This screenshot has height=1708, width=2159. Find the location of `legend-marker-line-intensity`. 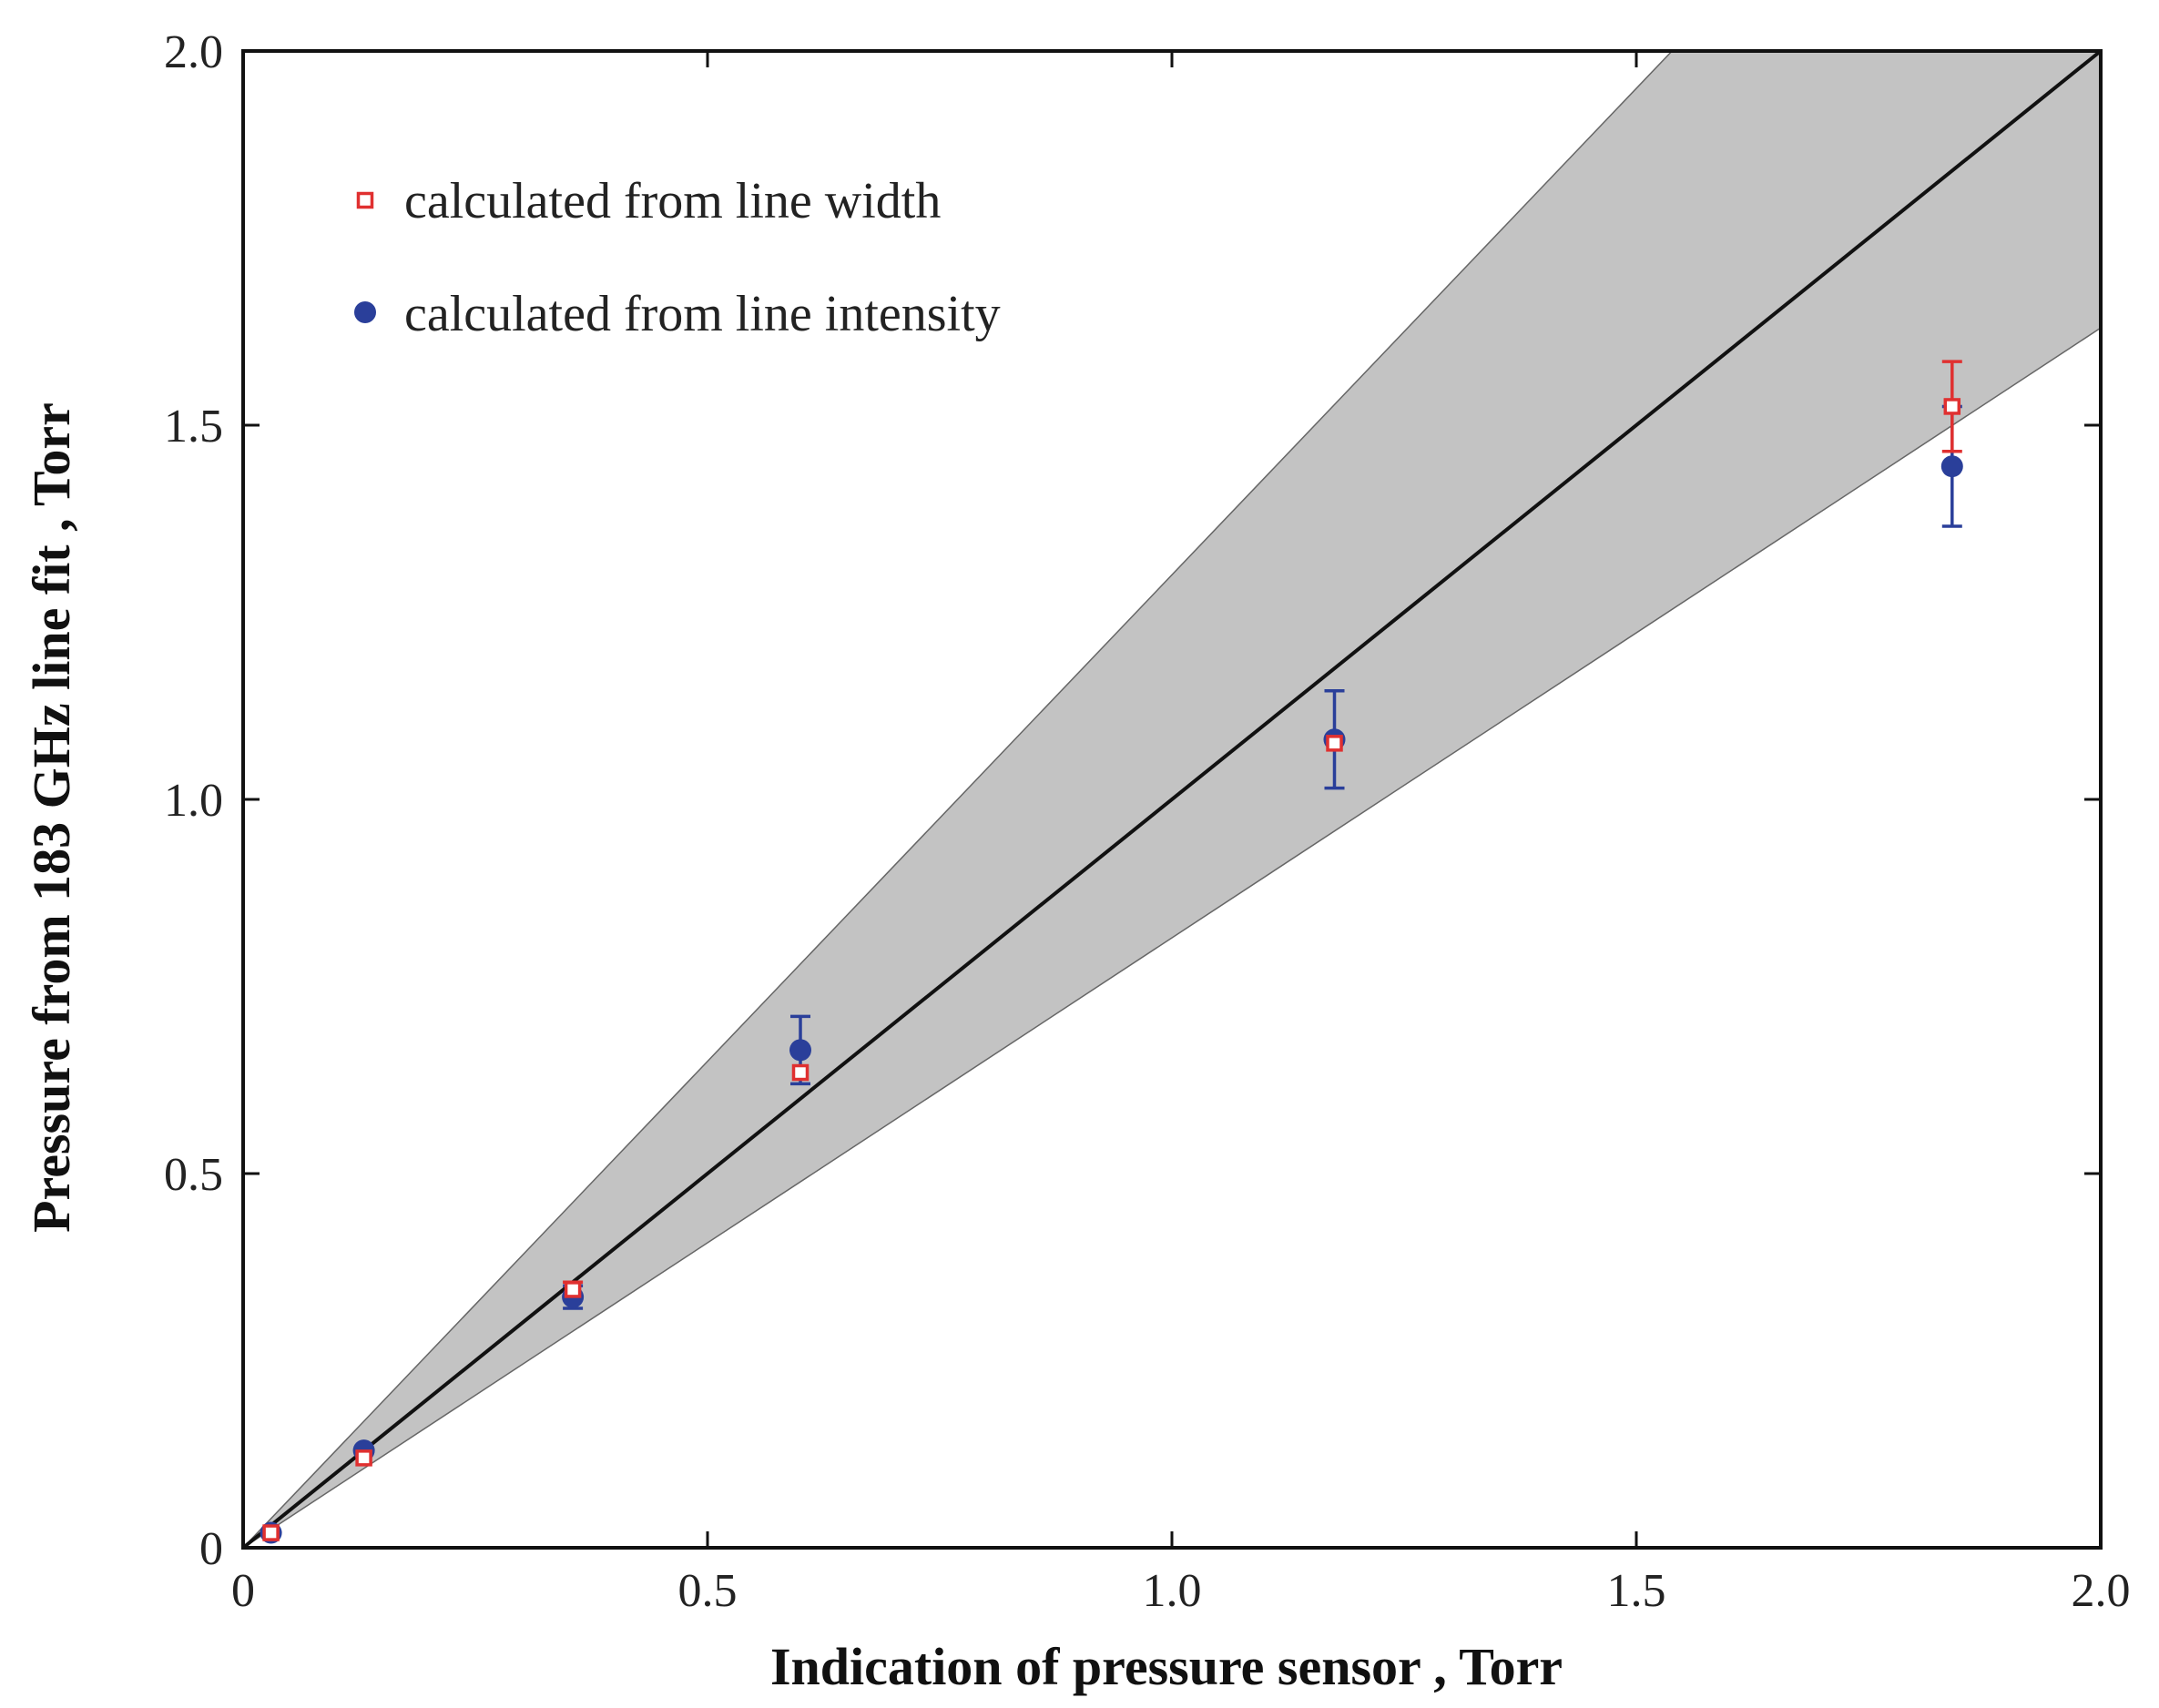

legend-marker-line-intensity is located at coordinates (365, 312).